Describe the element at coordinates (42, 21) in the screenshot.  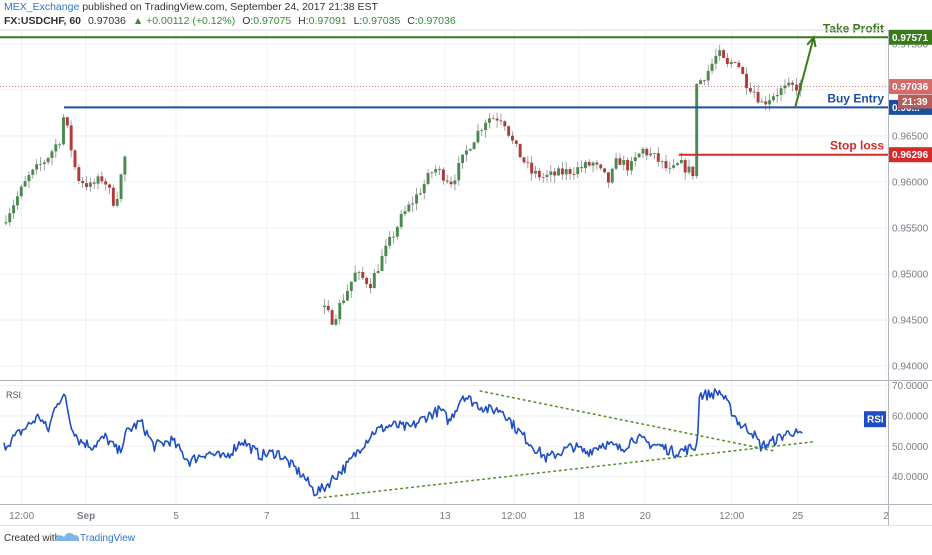
I see `symbol-label: FX:USDCHF, 60` at that location.